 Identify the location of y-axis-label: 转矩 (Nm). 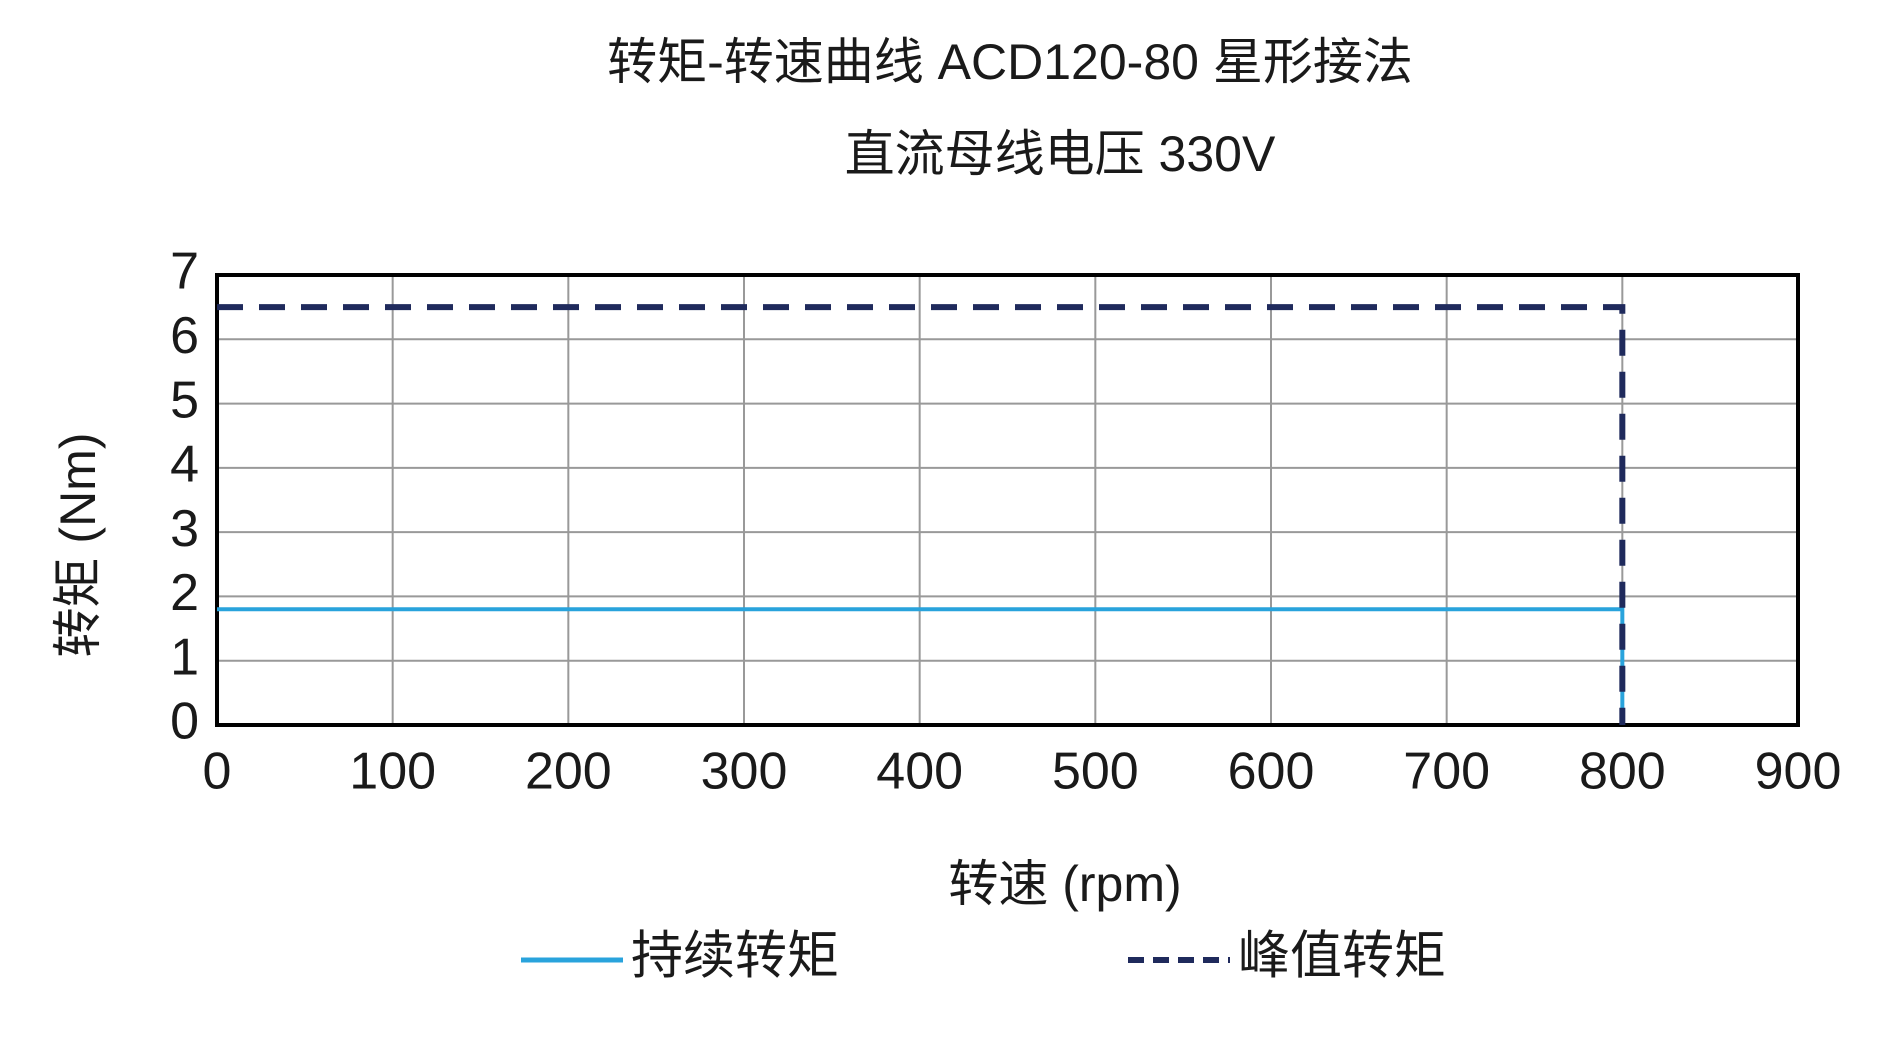
(78, 545).